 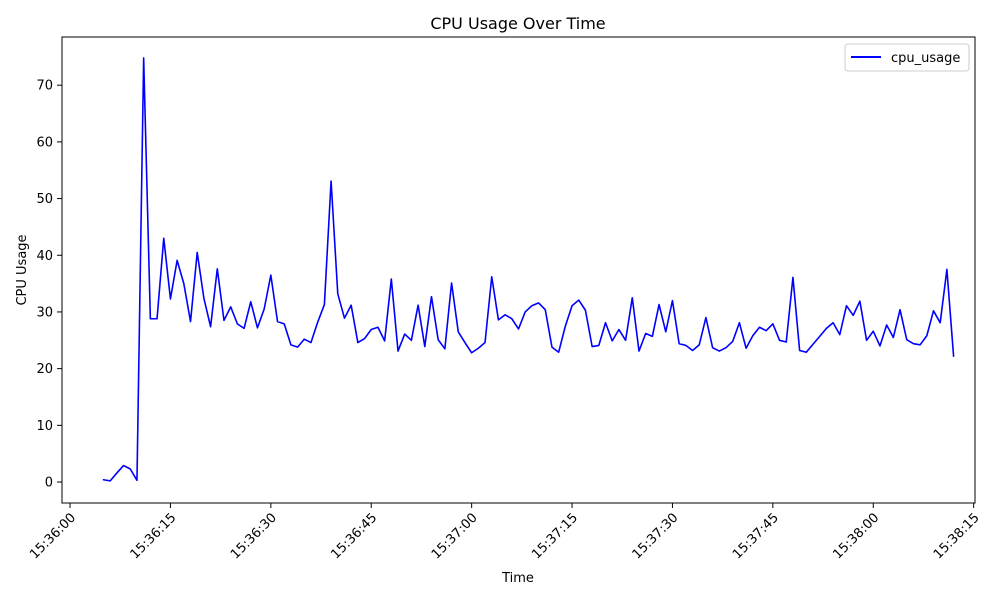 What do you see at coordinates (44, 142) in the screenshot?
I see `y-tick-label: 60` at bounding box center [44, 142].